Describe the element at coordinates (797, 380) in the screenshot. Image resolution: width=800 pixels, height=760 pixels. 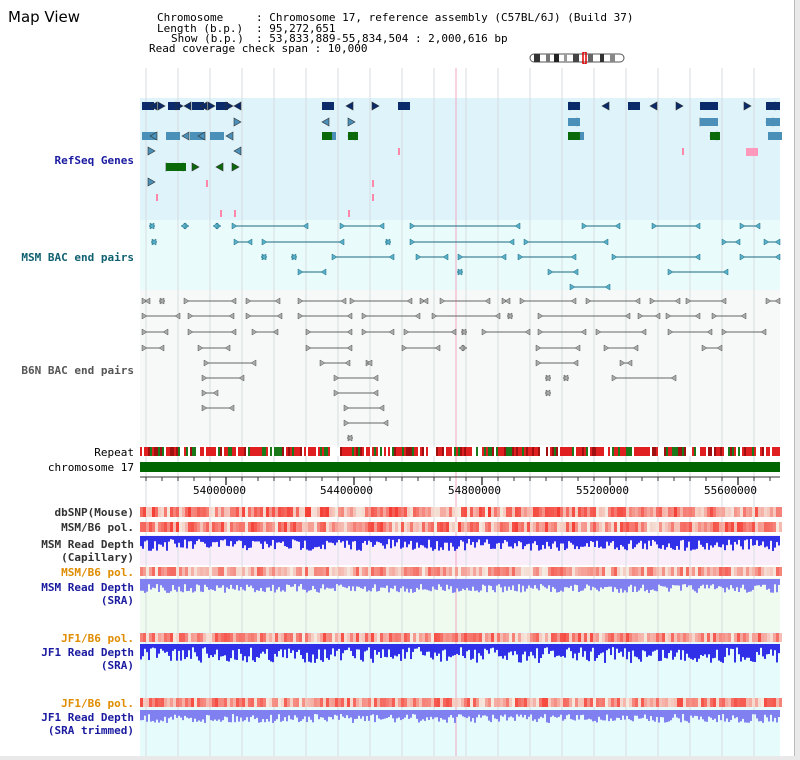
I see `vertical-scrollbar` at that location.